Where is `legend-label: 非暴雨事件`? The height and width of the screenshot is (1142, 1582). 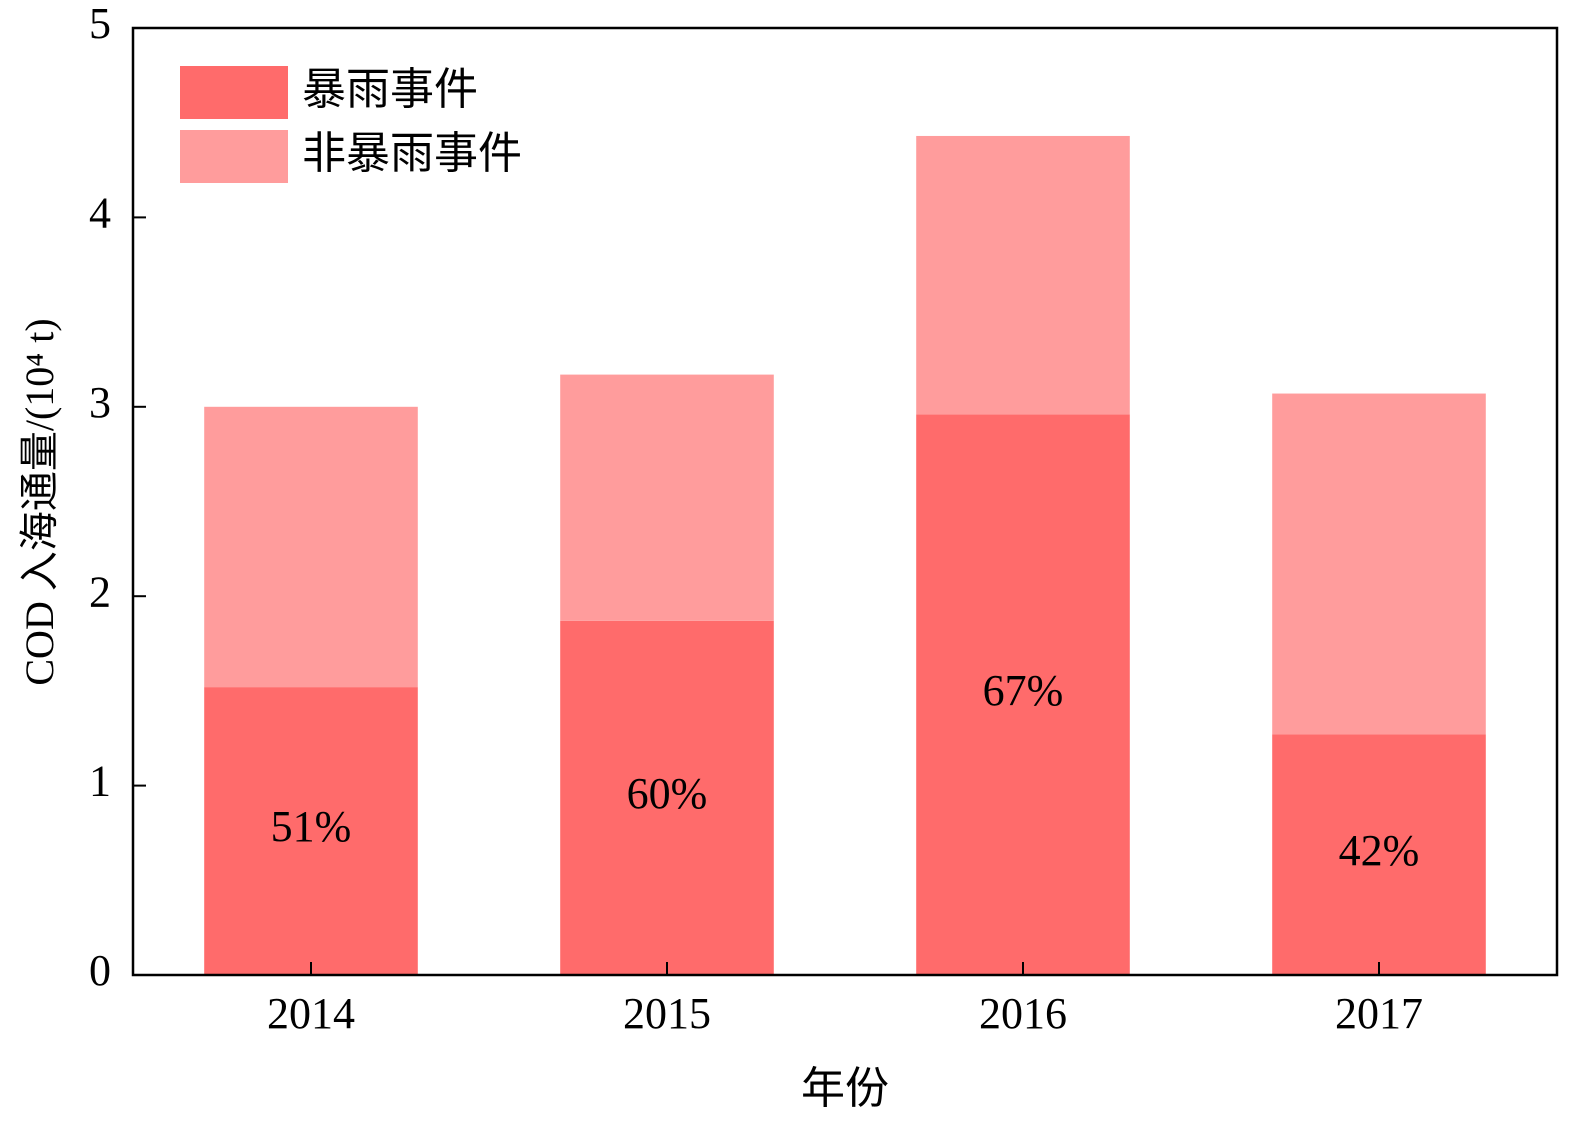 legend-label: 非暴雨事件 is located at coordinates (412, 153).